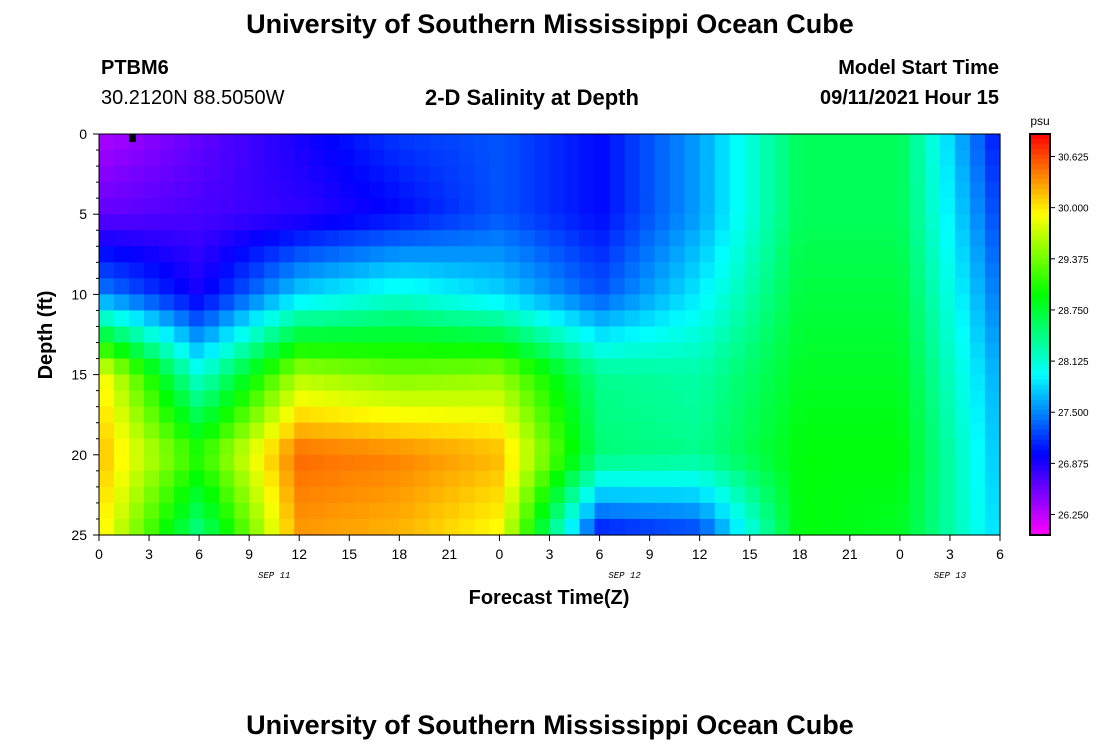 The width and height of the screenshot is (1100, 750). Describe the element at coordinates (132, 138) in the screenshot. I see `station-marker` at that location.